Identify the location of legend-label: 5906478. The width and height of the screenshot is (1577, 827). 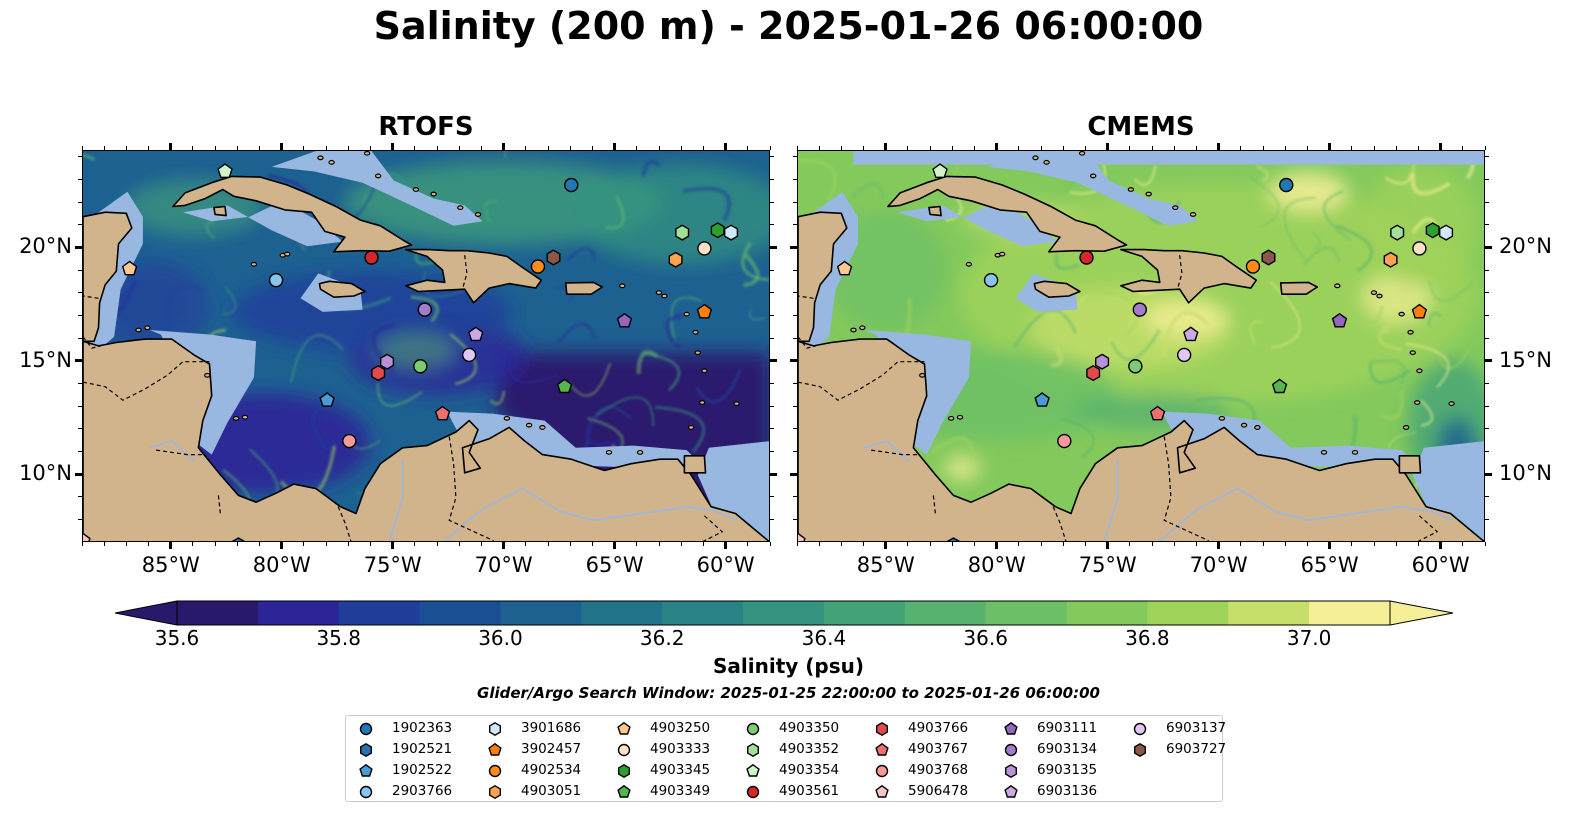
(938, 791).